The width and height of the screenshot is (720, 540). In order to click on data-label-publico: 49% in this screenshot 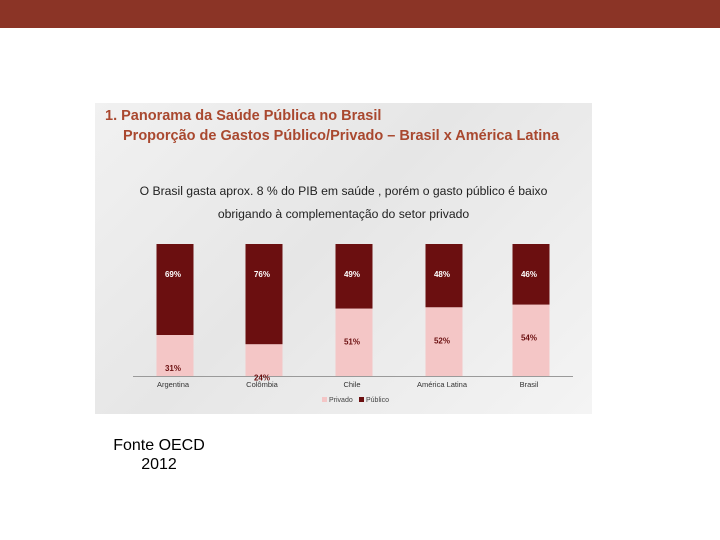, I will do `click(352, 274)`.